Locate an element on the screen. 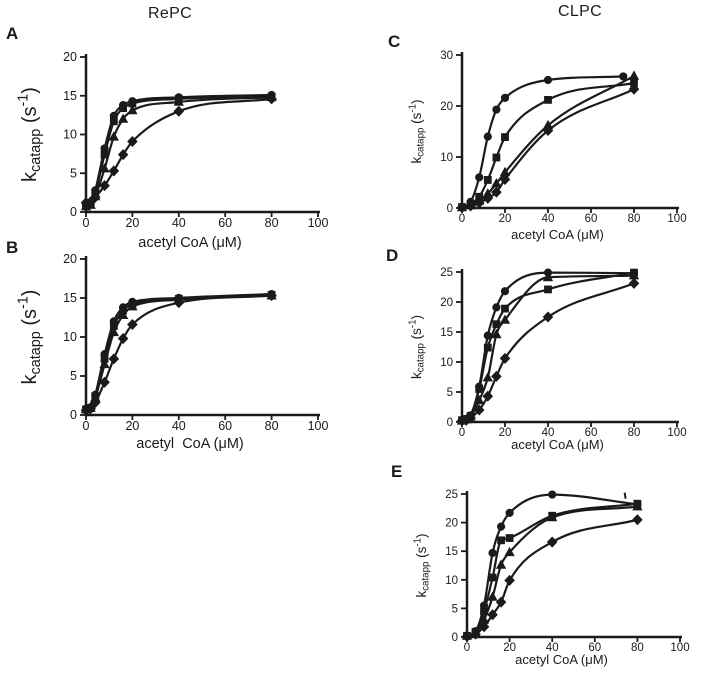 The width and height of the screenshot is (703, 674). panel-label-e: E is located at coordinates (397, 471).